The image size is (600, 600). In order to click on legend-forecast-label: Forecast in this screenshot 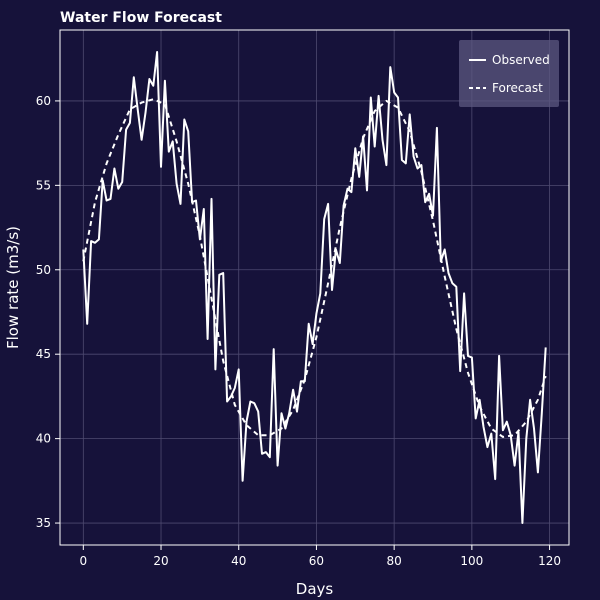, I will do `click(517, 88)`.